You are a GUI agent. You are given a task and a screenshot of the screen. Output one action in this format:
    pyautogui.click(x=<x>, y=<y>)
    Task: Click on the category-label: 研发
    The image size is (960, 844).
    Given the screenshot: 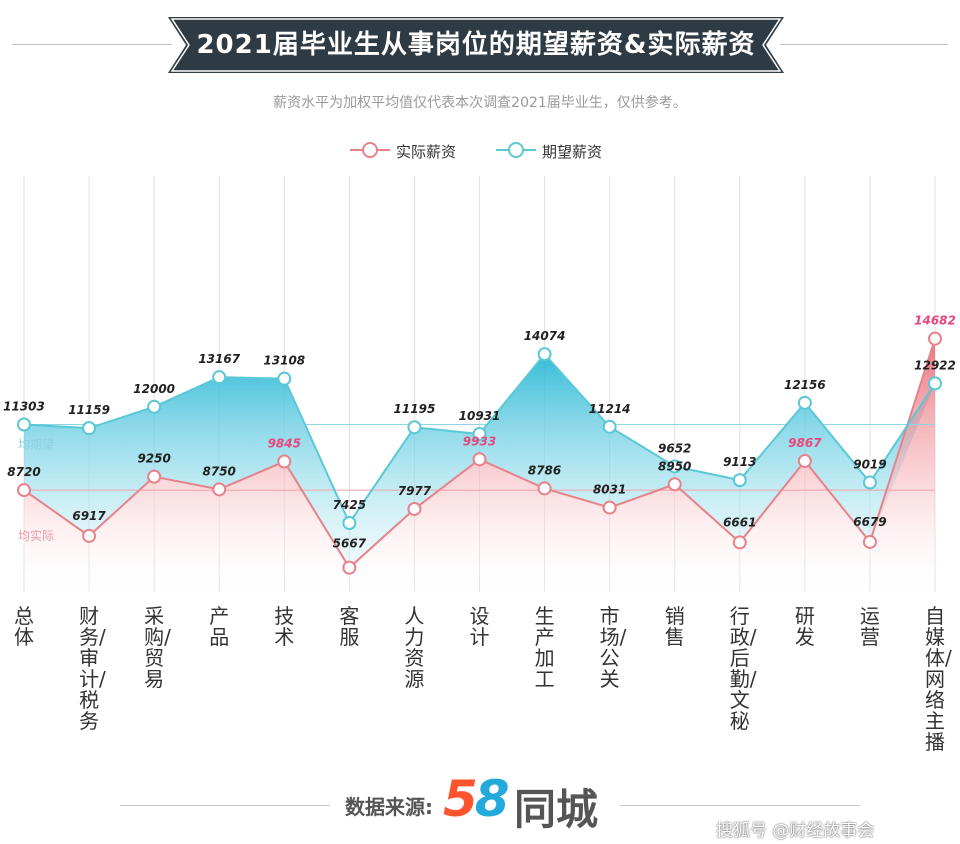 What is the action you would take?
    pyautogui.click(x=804, y=626)
    